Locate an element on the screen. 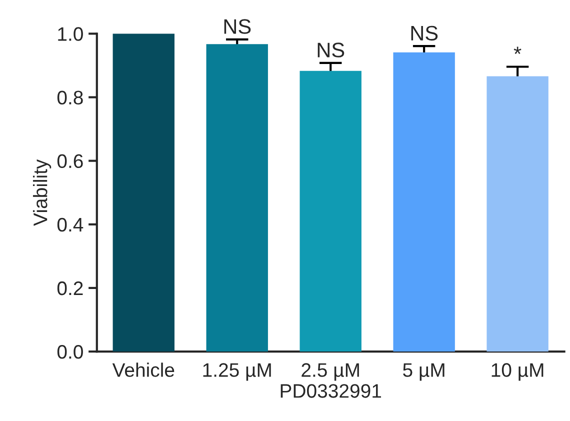 The height and width of the screenshot is (421, 570). y-tick-label: 1.0 is located at coordinates (70, 34).